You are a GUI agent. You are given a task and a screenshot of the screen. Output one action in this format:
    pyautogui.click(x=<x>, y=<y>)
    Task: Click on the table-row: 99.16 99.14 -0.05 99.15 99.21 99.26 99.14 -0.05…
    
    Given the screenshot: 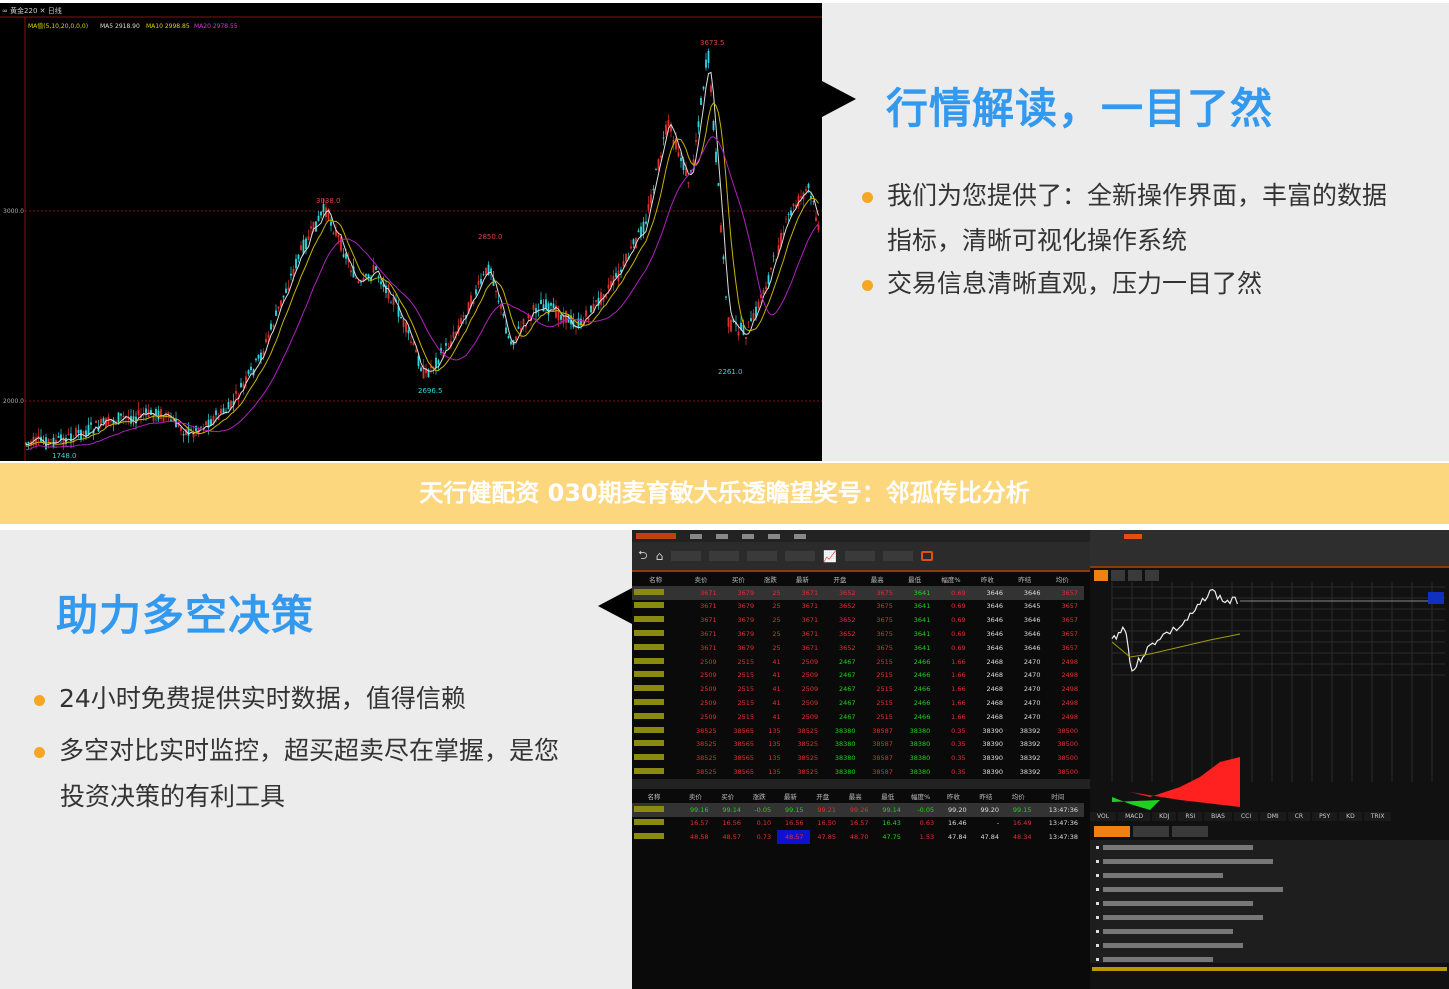 What is the action you would take?
    pyautogui.click(x=858, y=809)
    